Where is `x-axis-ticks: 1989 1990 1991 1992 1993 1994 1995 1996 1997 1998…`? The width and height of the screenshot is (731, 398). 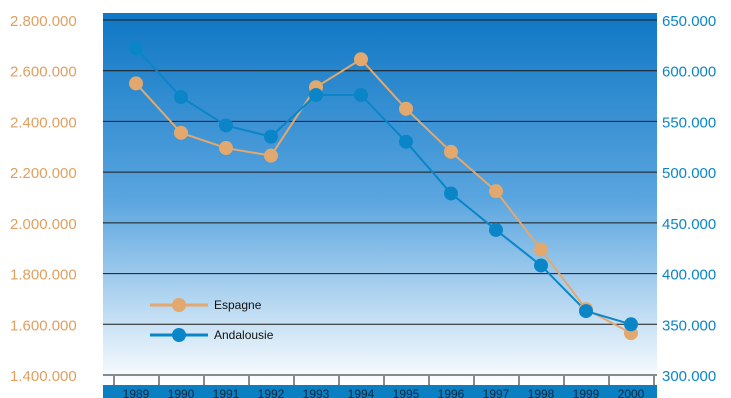 x-axis-ticks: 1989 1990 1991 1992 1993 1994 1995 1996 1997 1998… is located at coordinates (384, 387).